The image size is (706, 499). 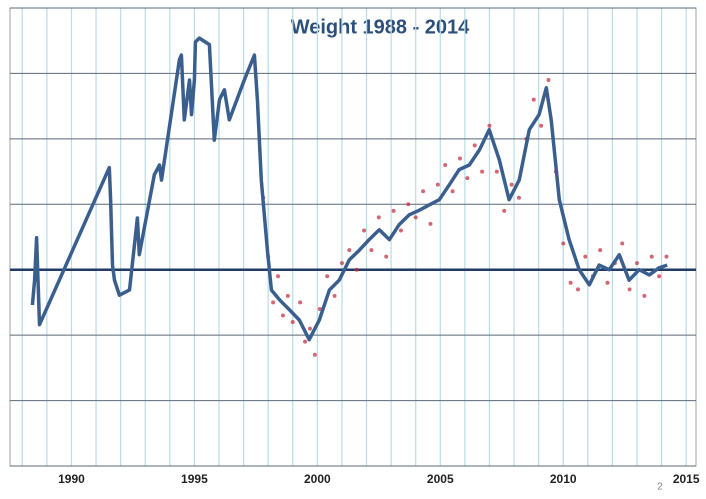 What do you see at coordinates (317, 479) in the screenshot?
I see `x-tick-label: 2000` at bounding box center [317, 479].